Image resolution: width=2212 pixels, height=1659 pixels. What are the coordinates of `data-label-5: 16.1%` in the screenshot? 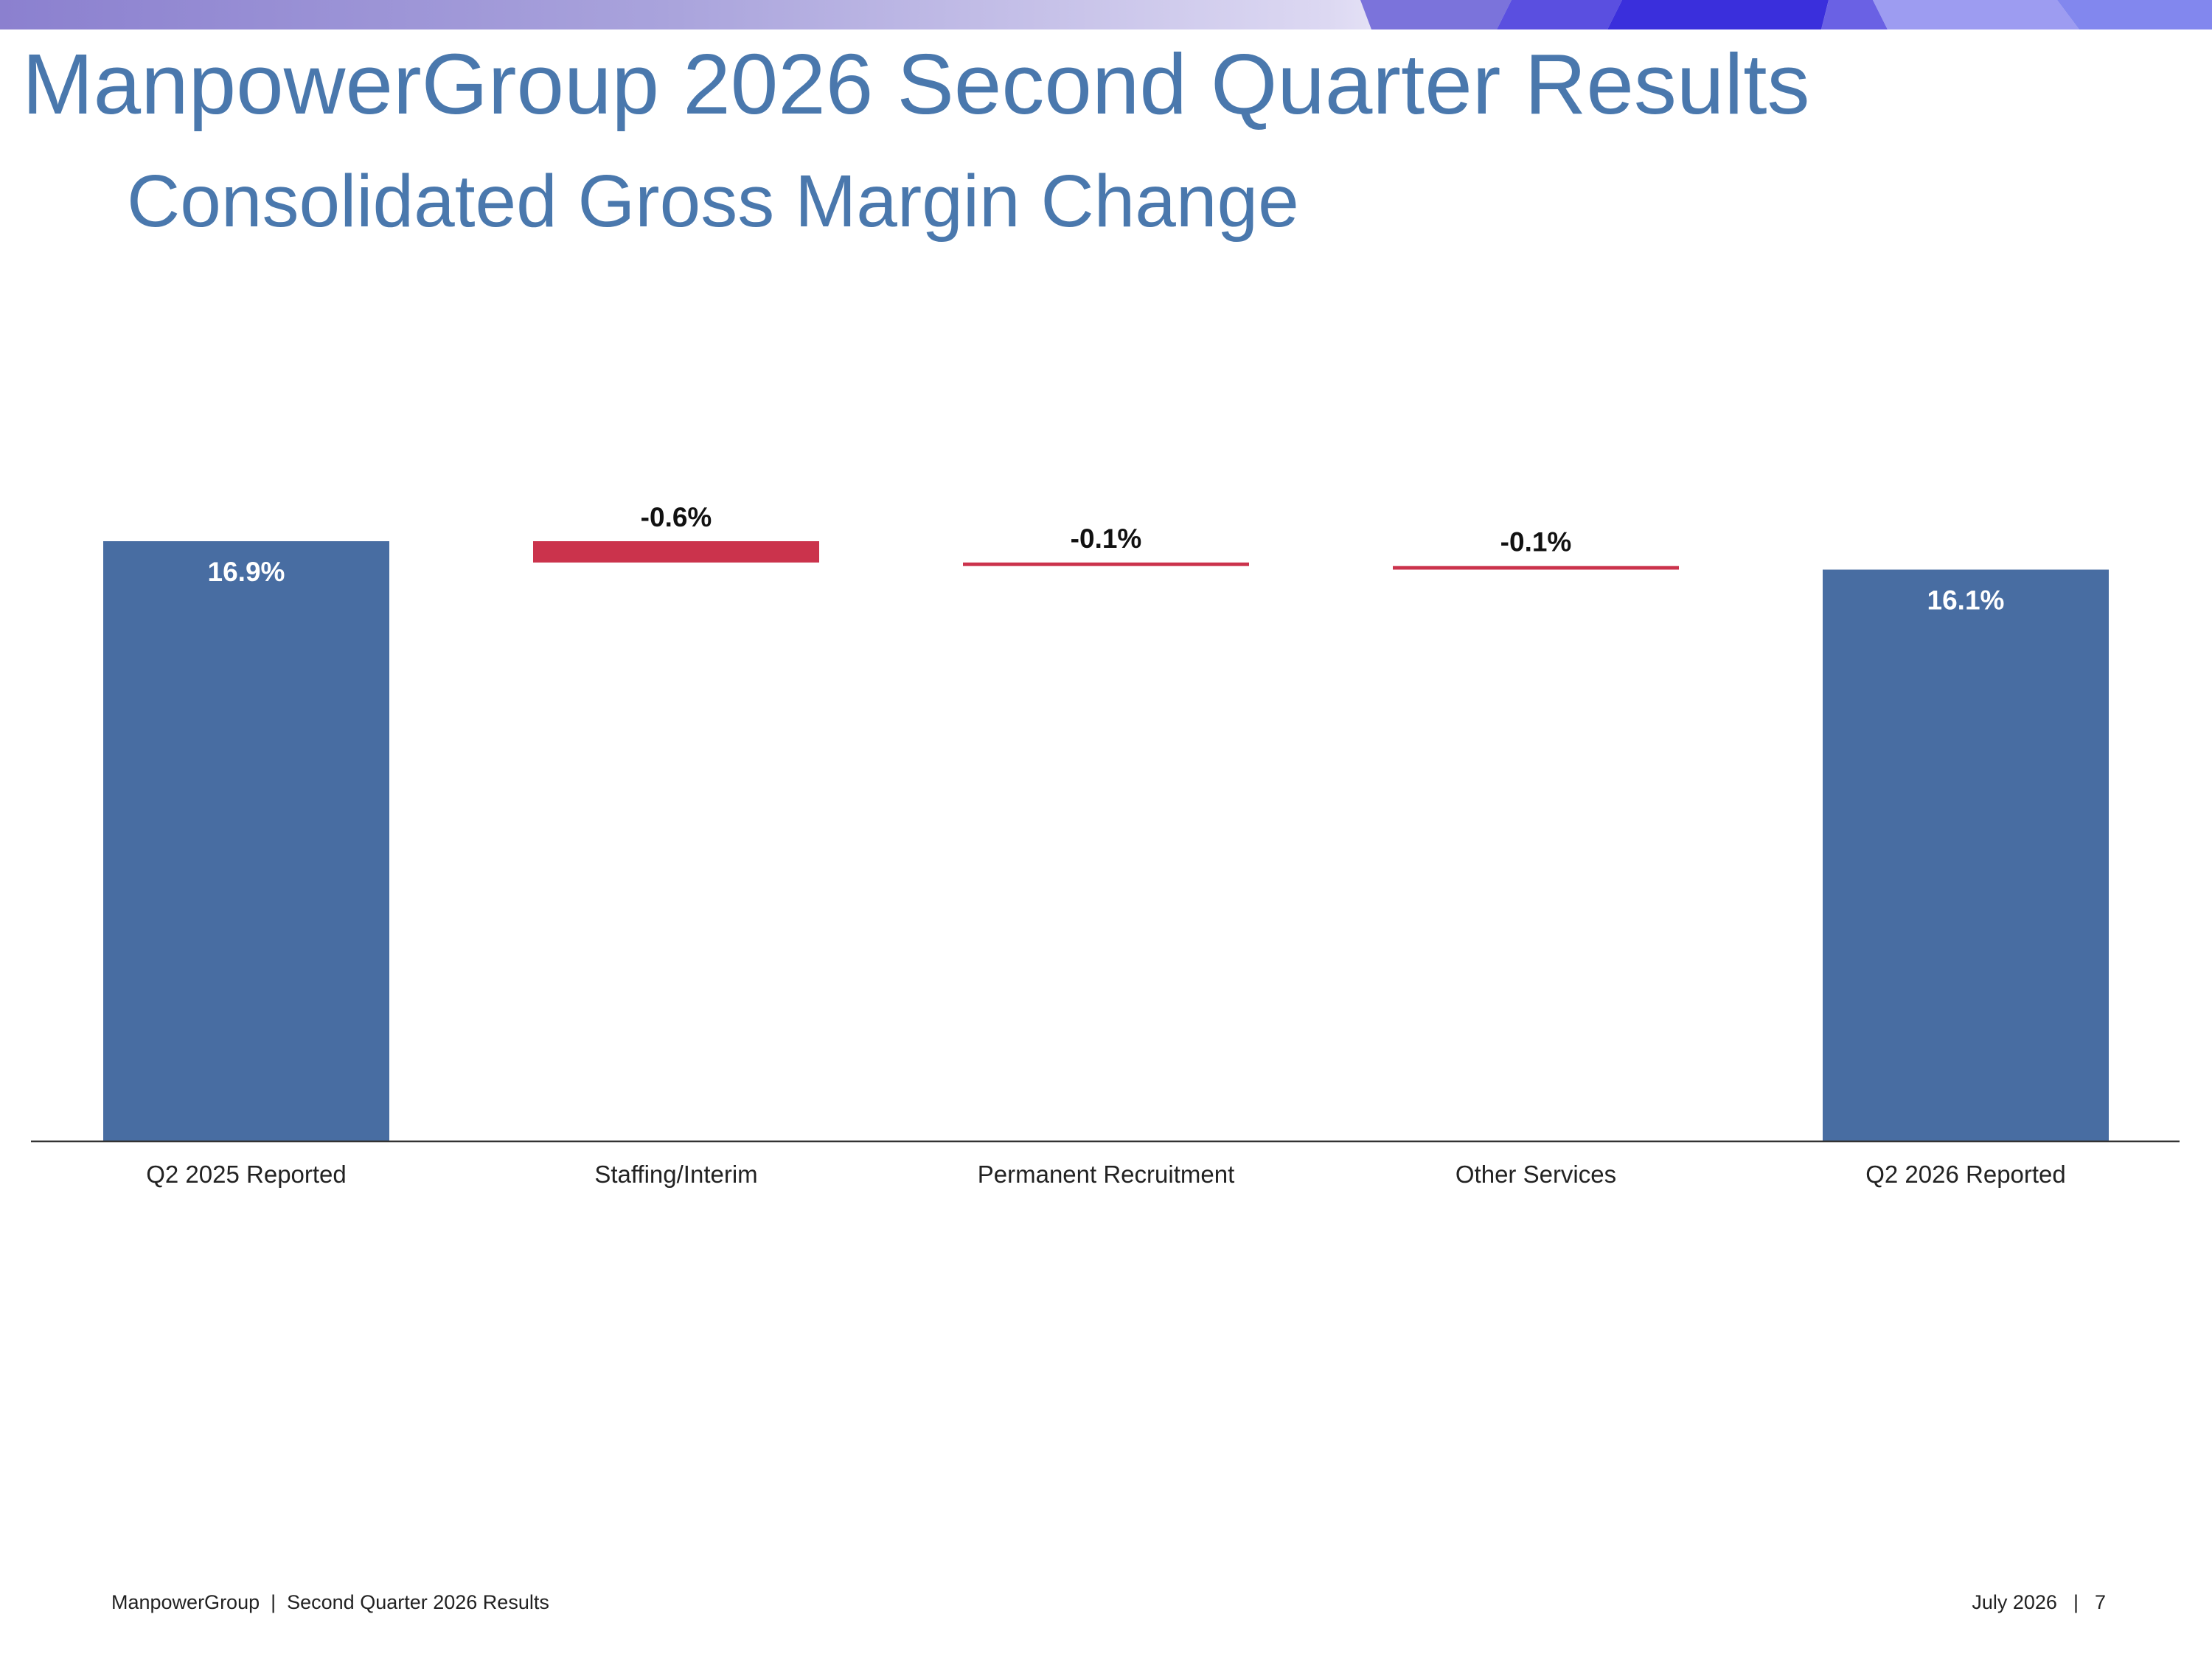 It's located at (1966, 600).